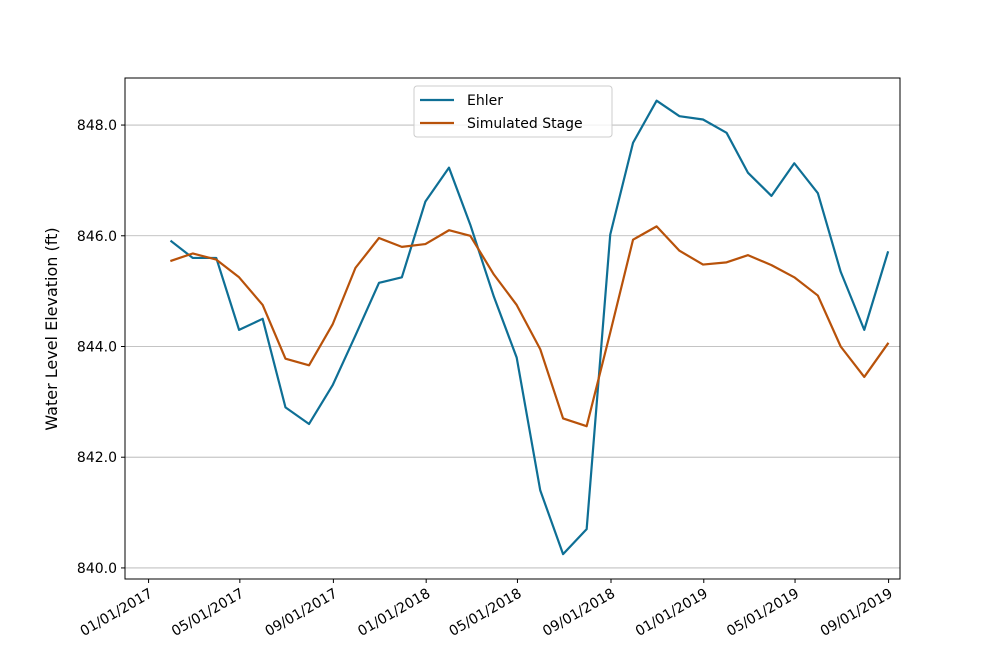 This screenshot has width=1000, height=650. Describe the element at coordinates (51, 328) in the screenshot. I see `y-axis-label: Water Level Elevation (ft)` at that location.